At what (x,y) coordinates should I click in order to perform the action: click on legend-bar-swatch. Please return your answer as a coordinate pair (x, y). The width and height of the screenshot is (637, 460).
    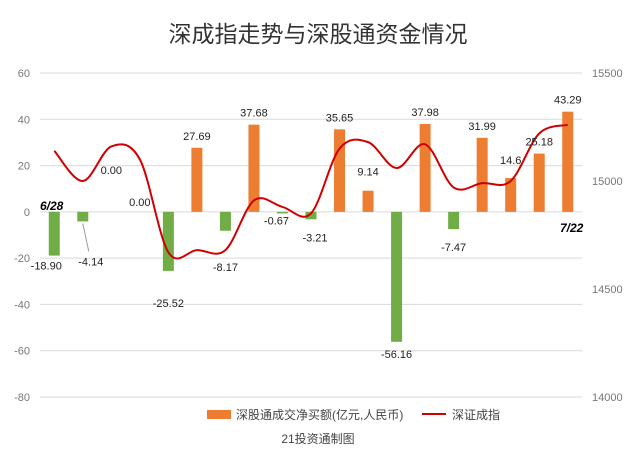
    Looking at the image, I should click on (219, 414).